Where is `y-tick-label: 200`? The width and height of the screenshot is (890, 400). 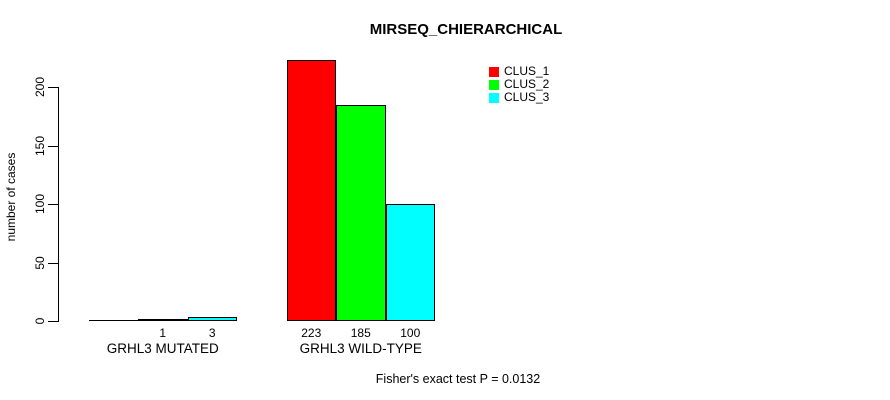
y-tick-label: 200 is located at coordinates (40, 87).